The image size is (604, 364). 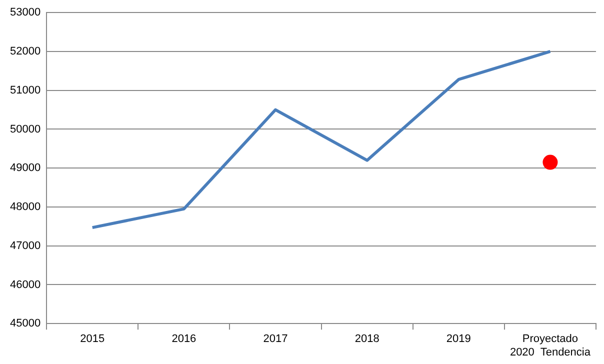 What do you see at coordinates (458, 339) in the screenshot?
I see `x-tick-label: 2019` at bounding box center [458, 339].